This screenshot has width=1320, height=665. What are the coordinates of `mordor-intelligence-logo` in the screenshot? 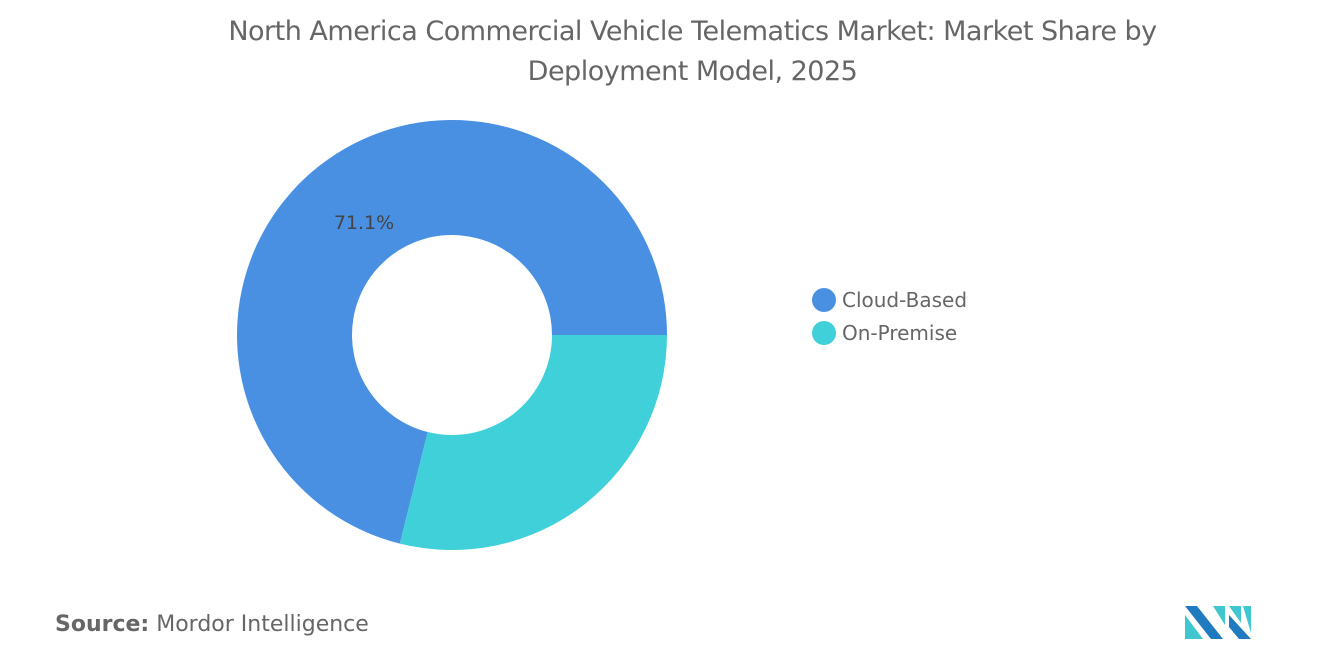 It's located at (1218, 622).